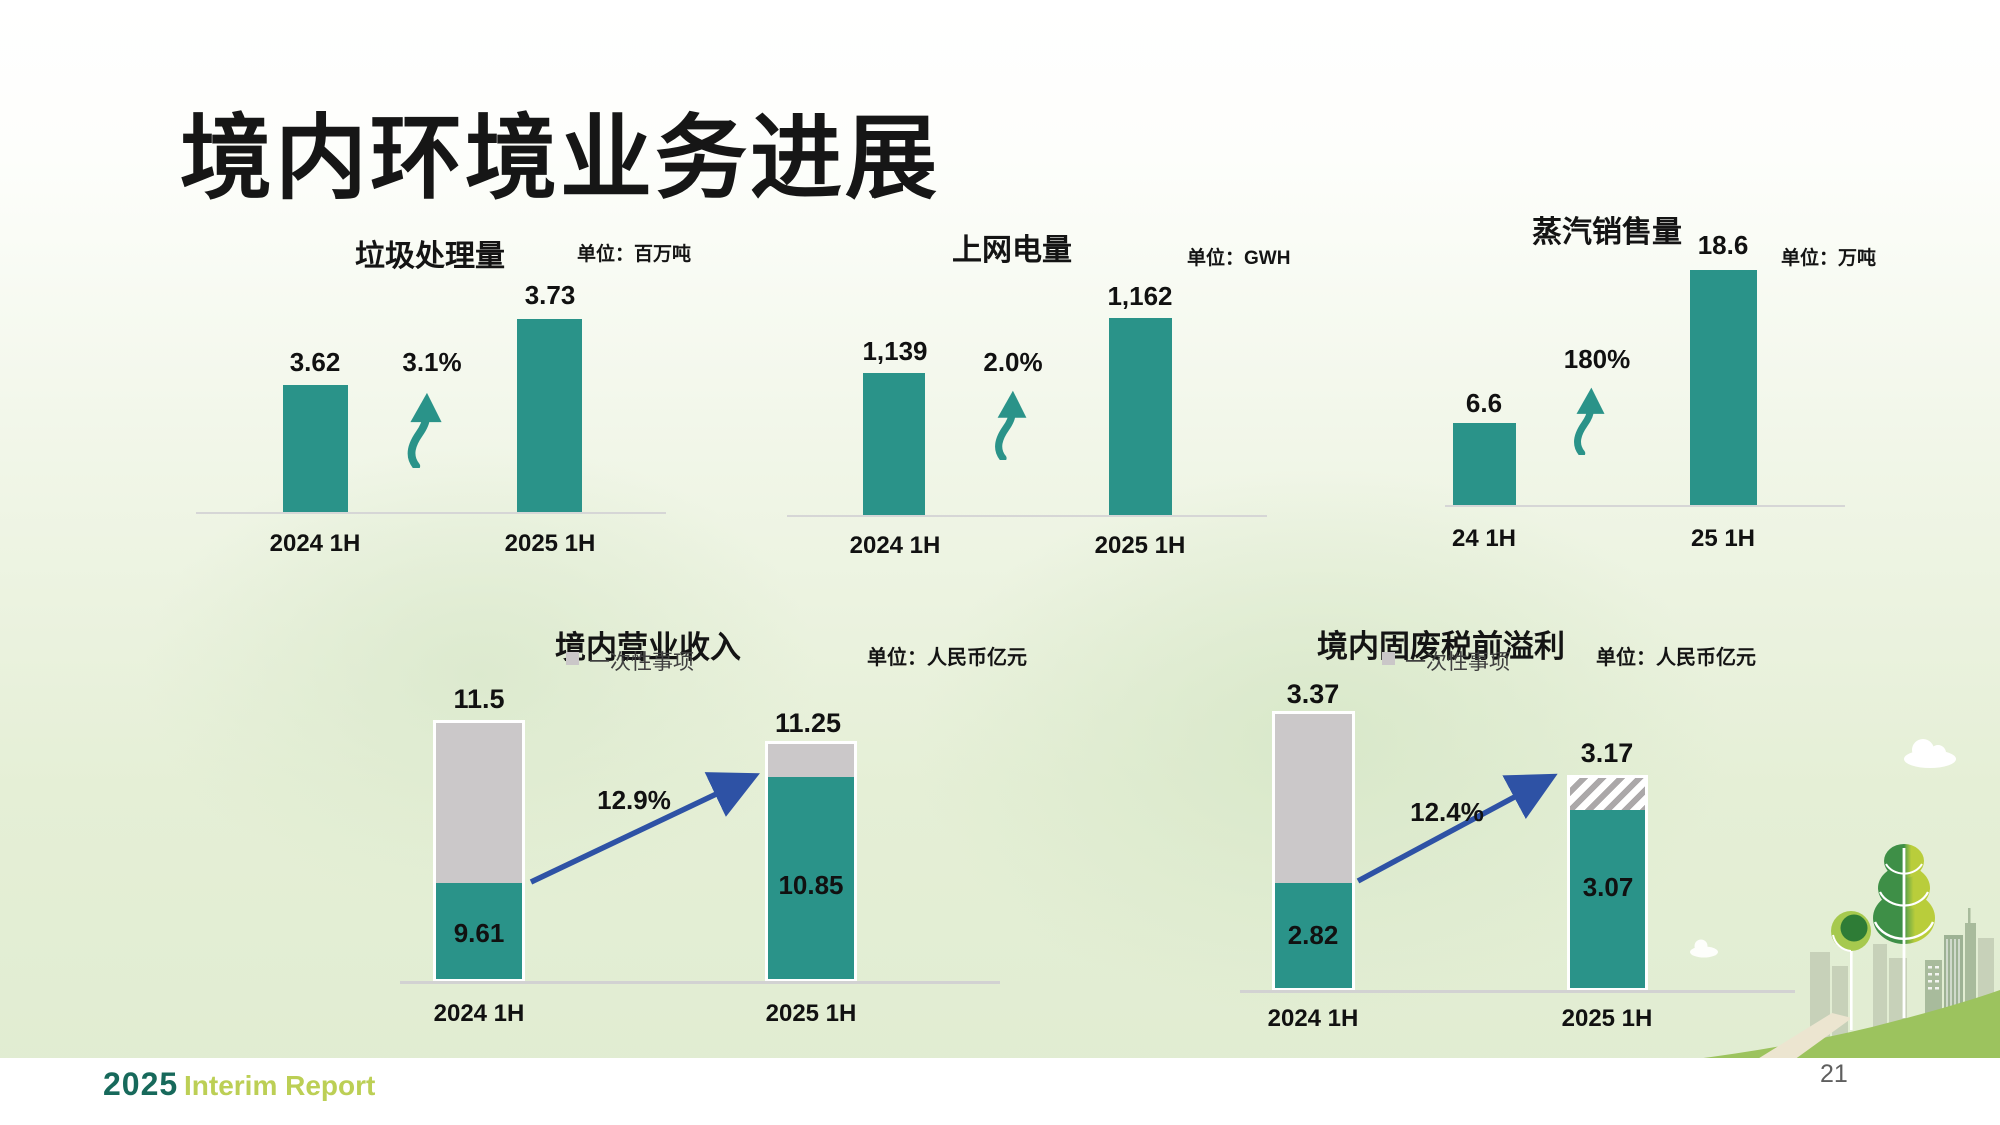 The height and width of the screenshot is (1125, 2000). What do you see at coordinates (1607, 232) in the screenshot?
I see `chart-title: 蒸汽销售量` at bounding box center [1607, 232].